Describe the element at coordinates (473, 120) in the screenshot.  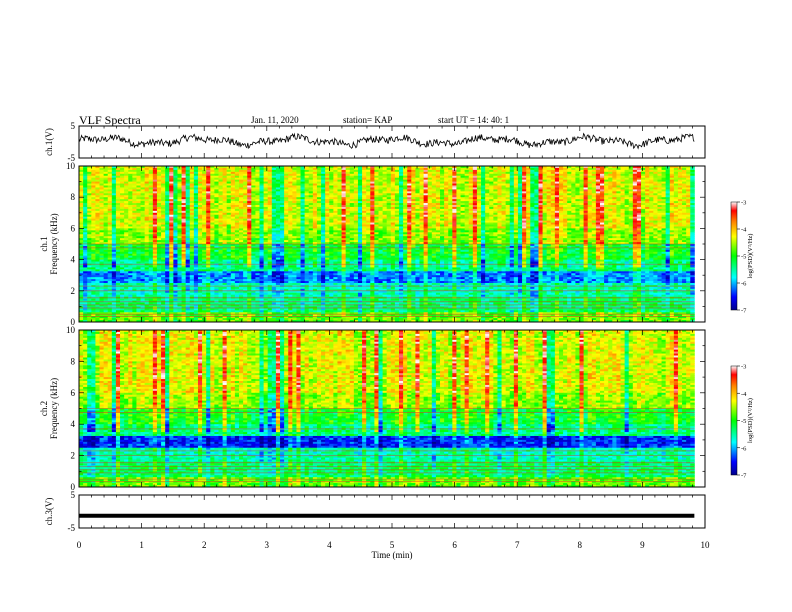
I see `start-time-label: start UT = 14: 40: 1` at that location.